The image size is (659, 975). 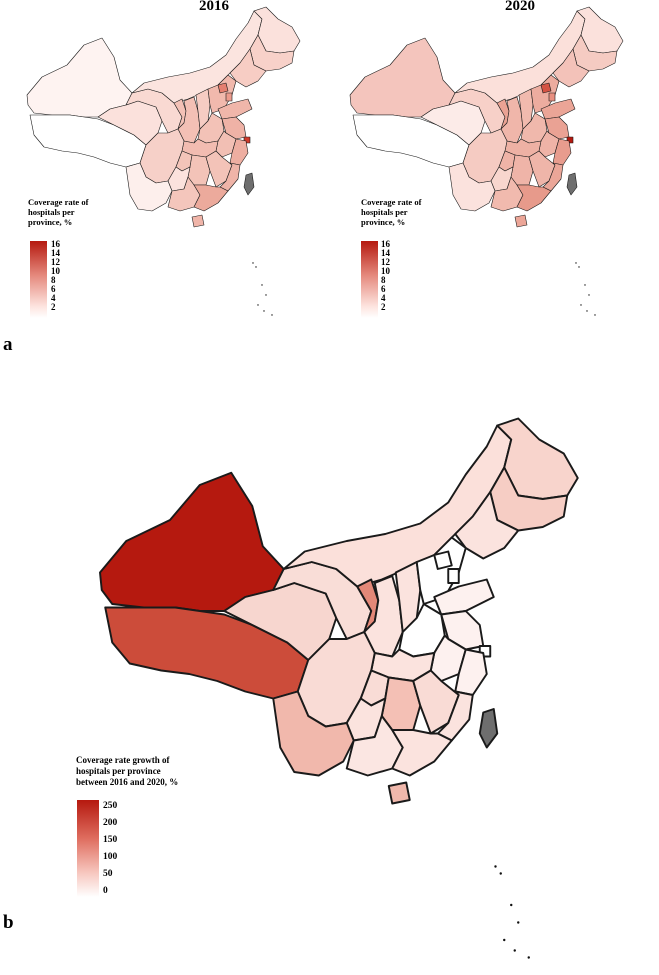 I want to click on legend-tick: 150, so click(x=110, y=840).